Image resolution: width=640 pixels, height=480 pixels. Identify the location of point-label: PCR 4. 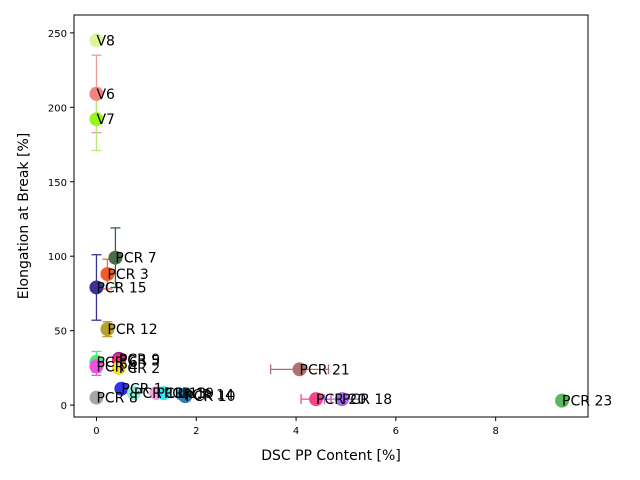
(116, 367).